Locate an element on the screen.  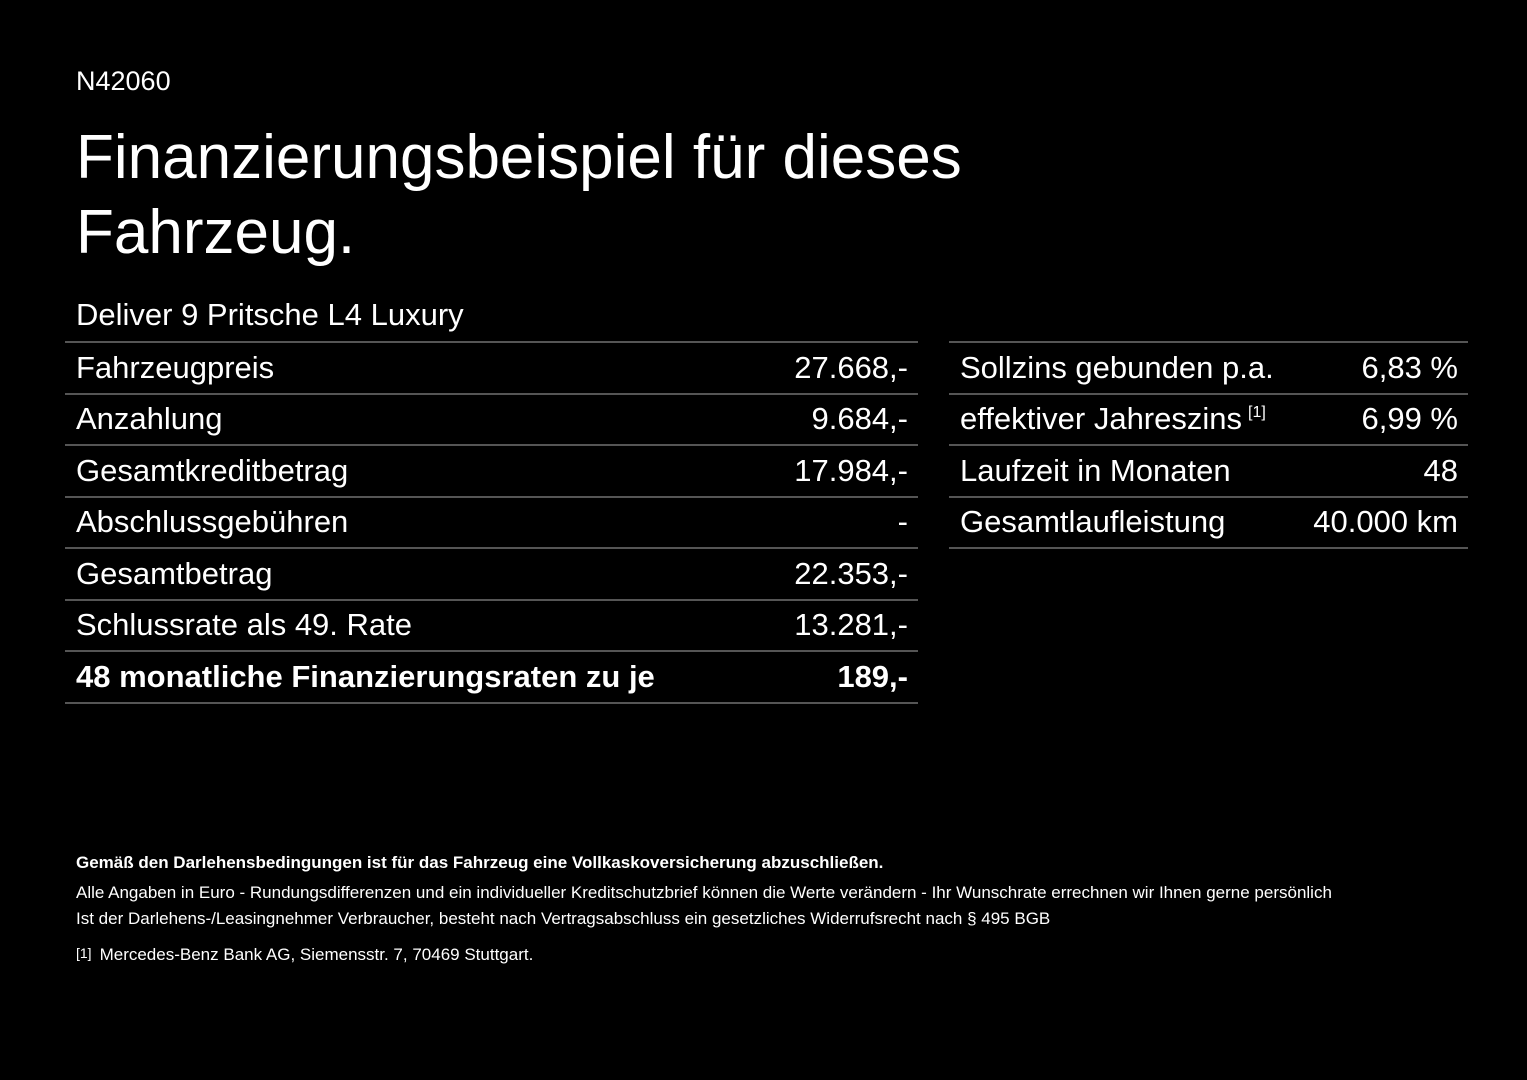
row-label: Fahrzeugpreis is located at coordinates (175, 367).